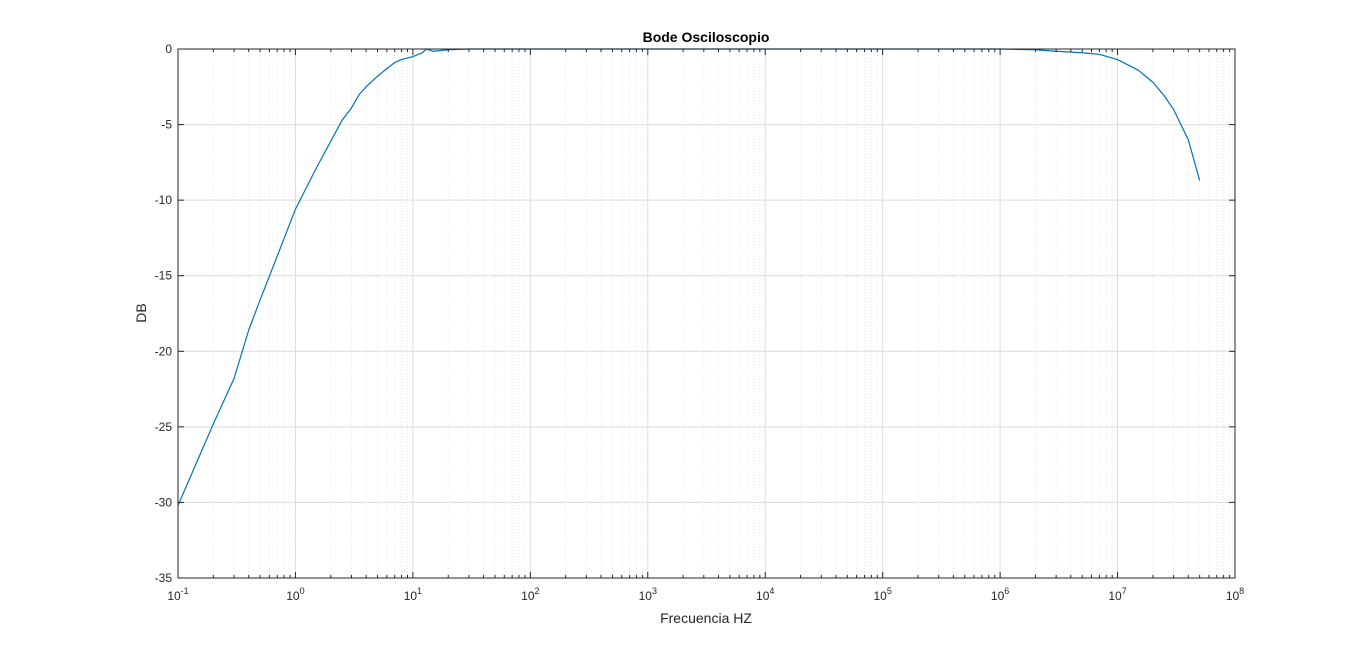  I want to click on chart-title: Bode Osciloscopio, so click(706, 37).